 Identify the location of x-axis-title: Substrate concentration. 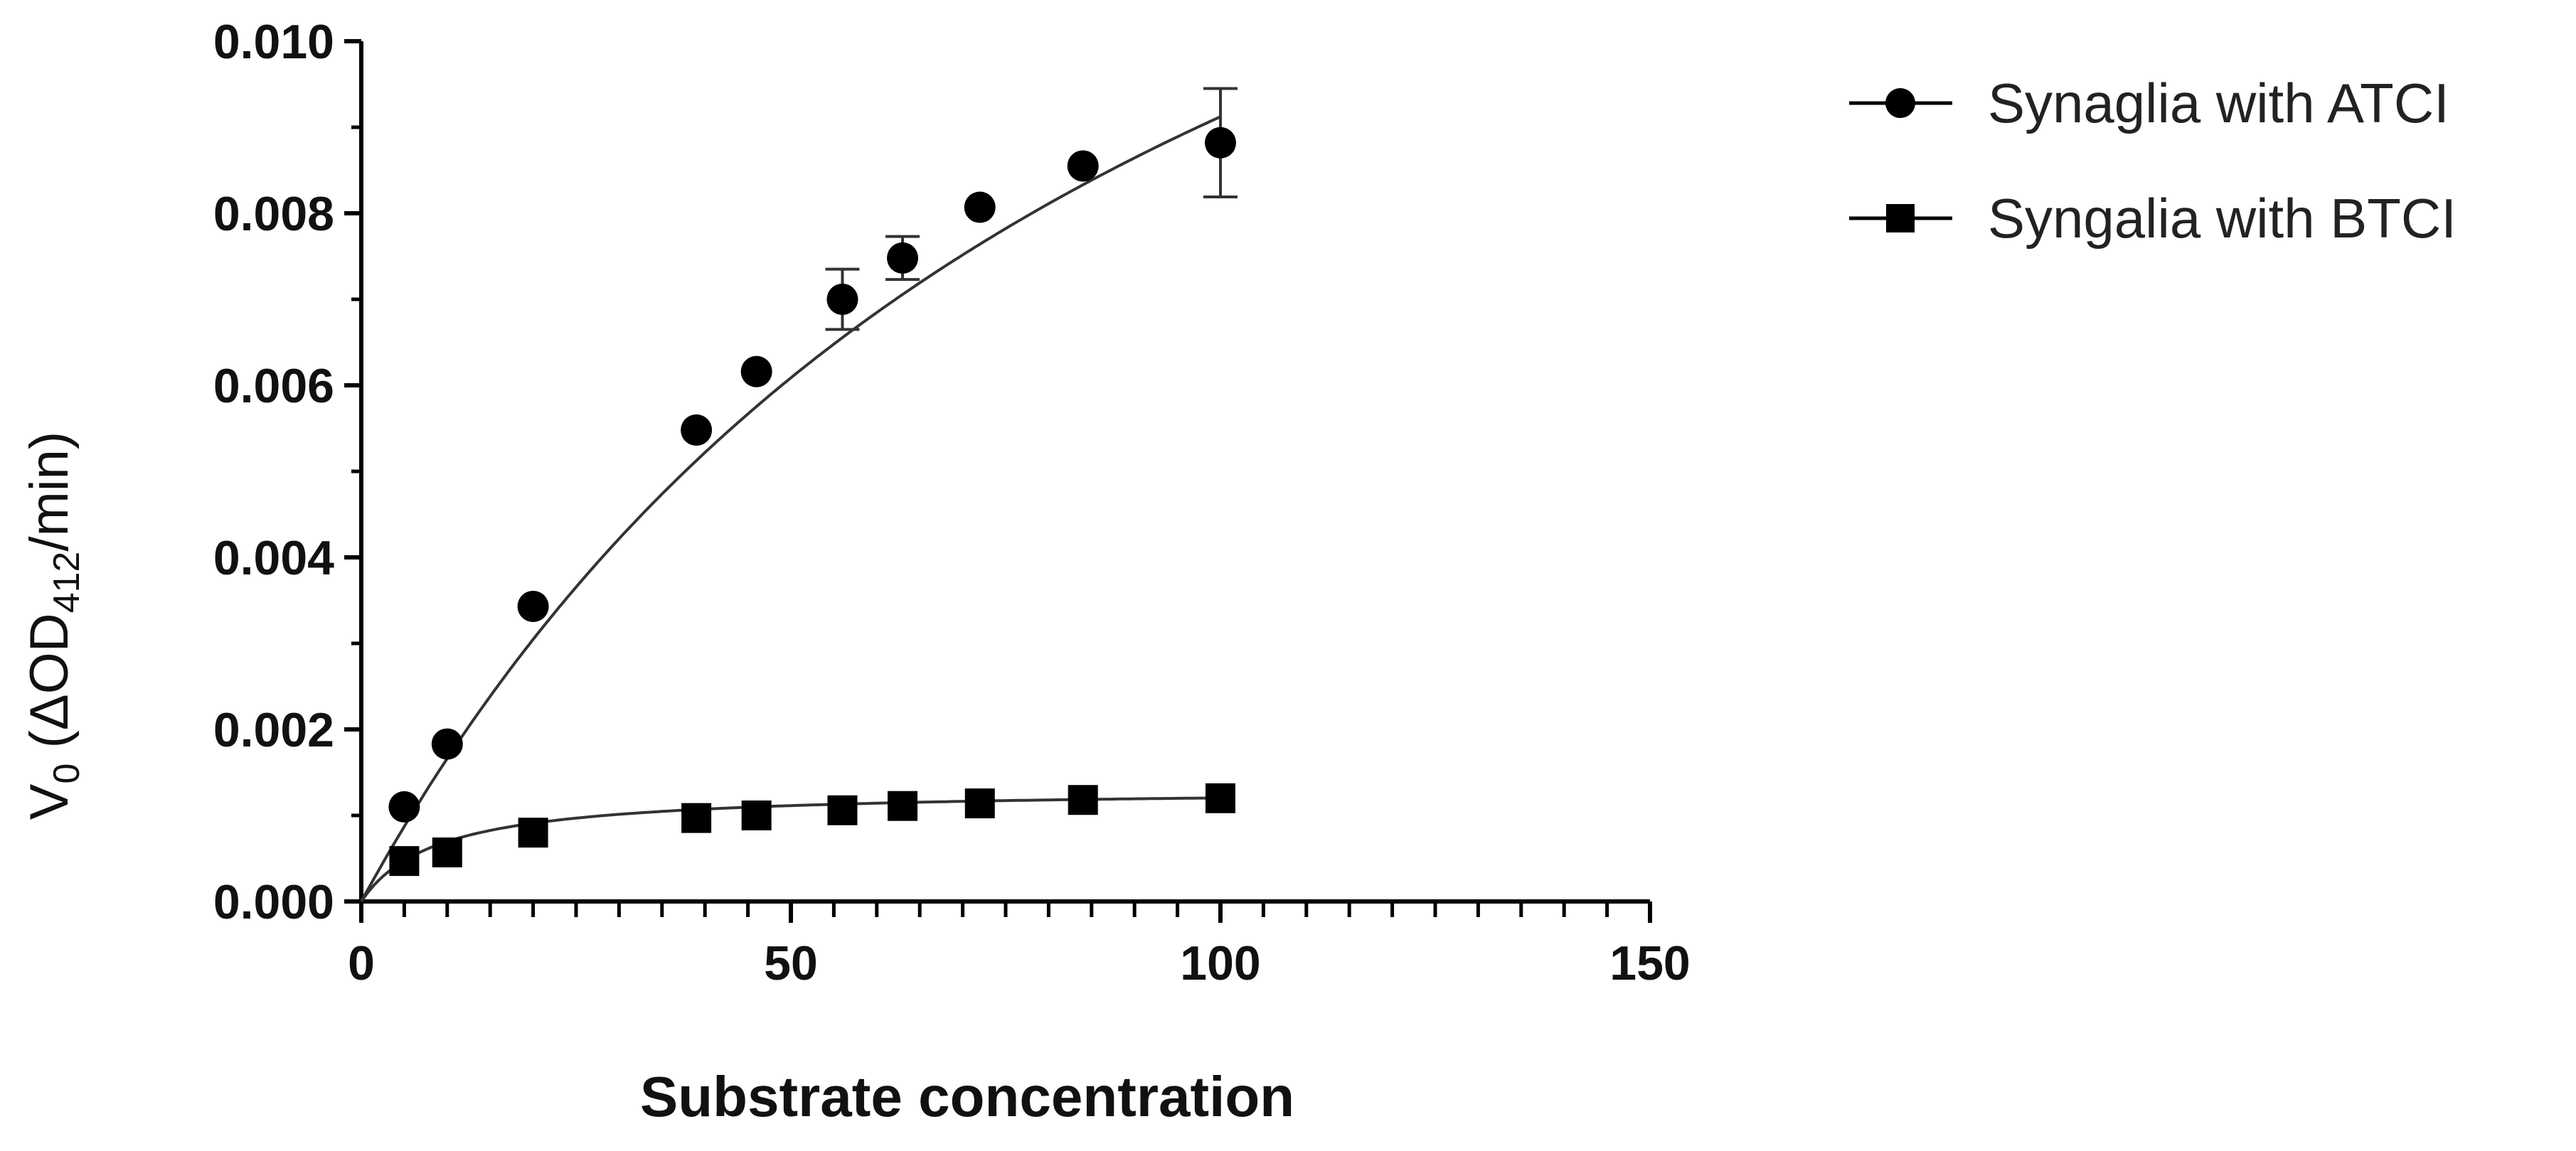
(967, 1096).